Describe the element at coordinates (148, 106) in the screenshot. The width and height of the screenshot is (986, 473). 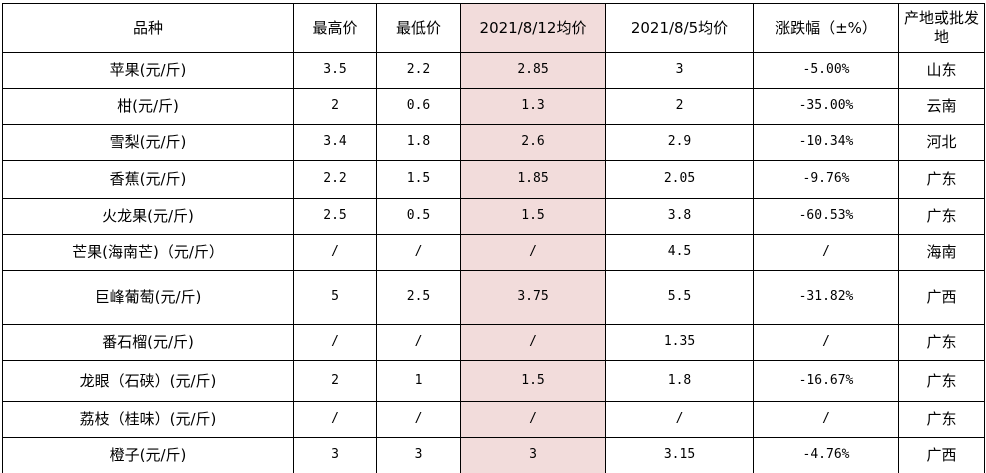
I see `cell-name: 柑(元/斤)` at that location.